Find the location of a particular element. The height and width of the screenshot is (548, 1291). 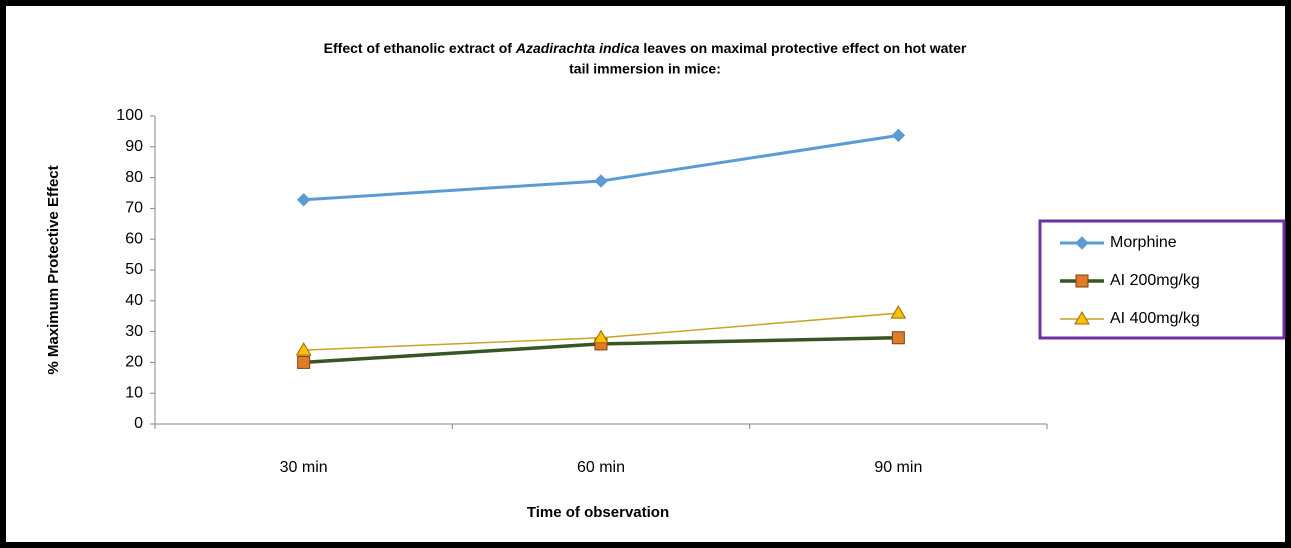

y-tick-label: 40 is located at coordinates (134, 300).